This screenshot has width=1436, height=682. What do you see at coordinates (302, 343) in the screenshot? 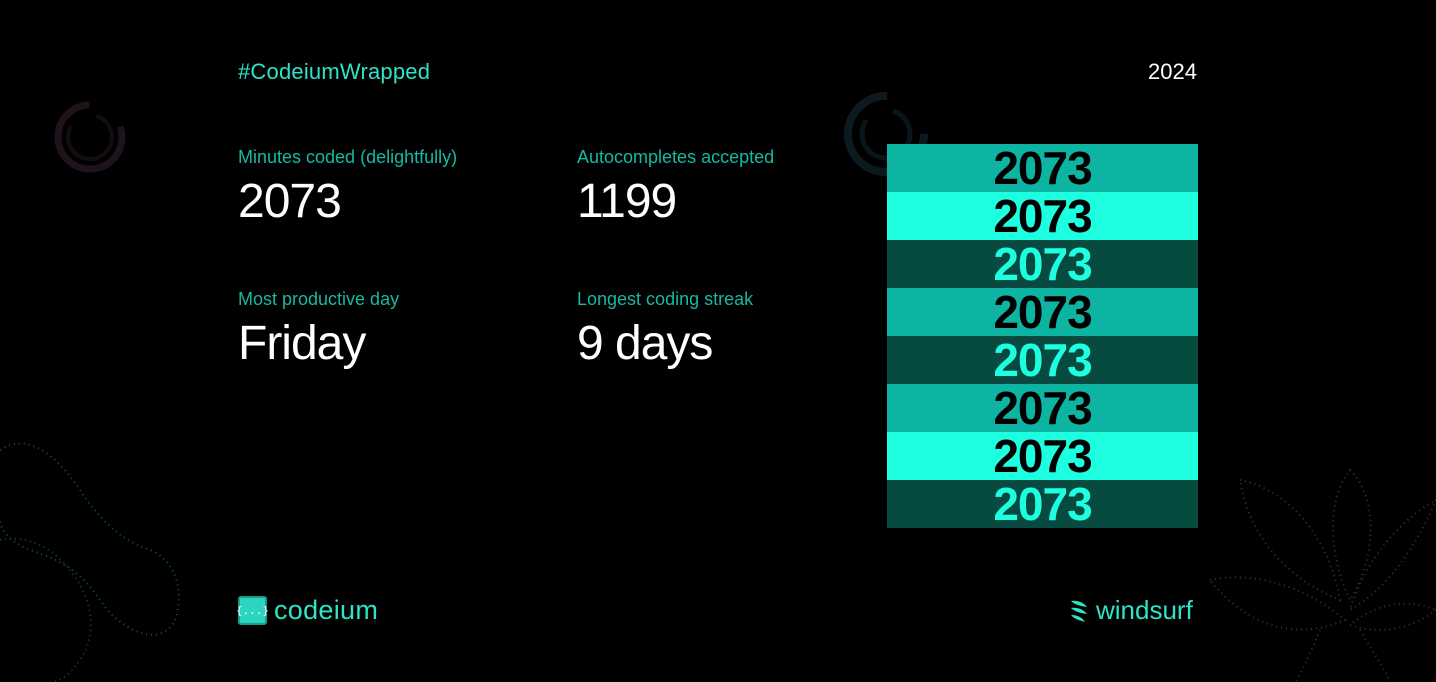
I see `stat-value: Friday` at bounding box center [302, 343].